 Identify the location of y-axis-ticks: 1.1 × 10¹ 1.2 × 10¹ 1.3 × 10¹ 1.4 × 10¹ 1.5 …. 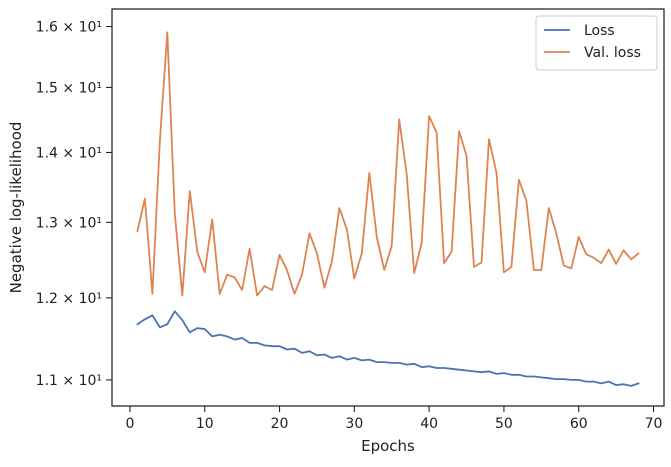
(74, 204).